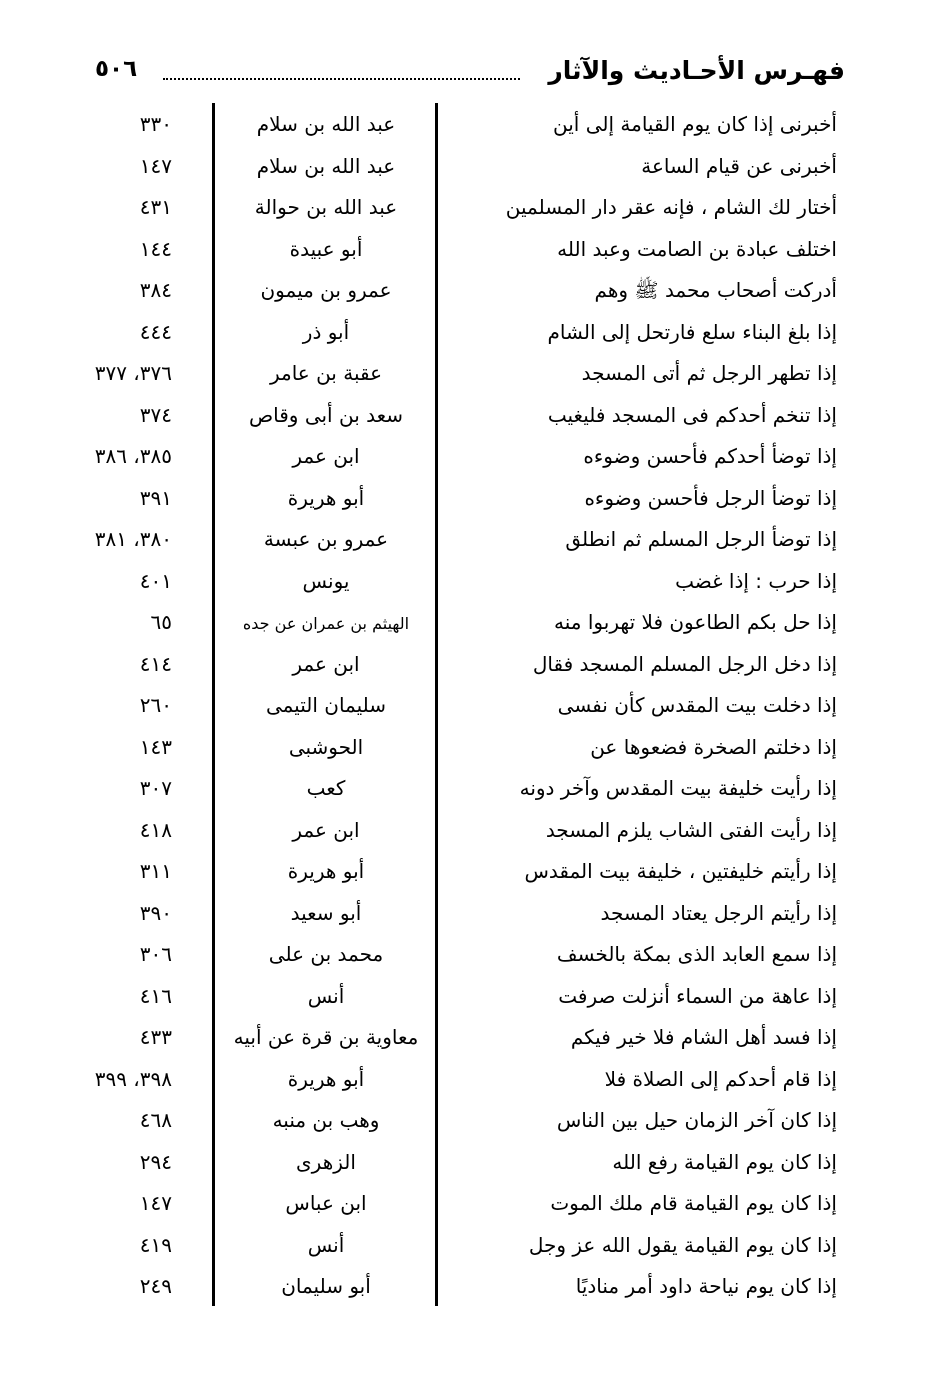 This screenshot has height=1379, width=947. What do you see at coordinates (326, 954) in the screenshot?
I see `narrator: محمد بن على` at bounding box center [326, 954].